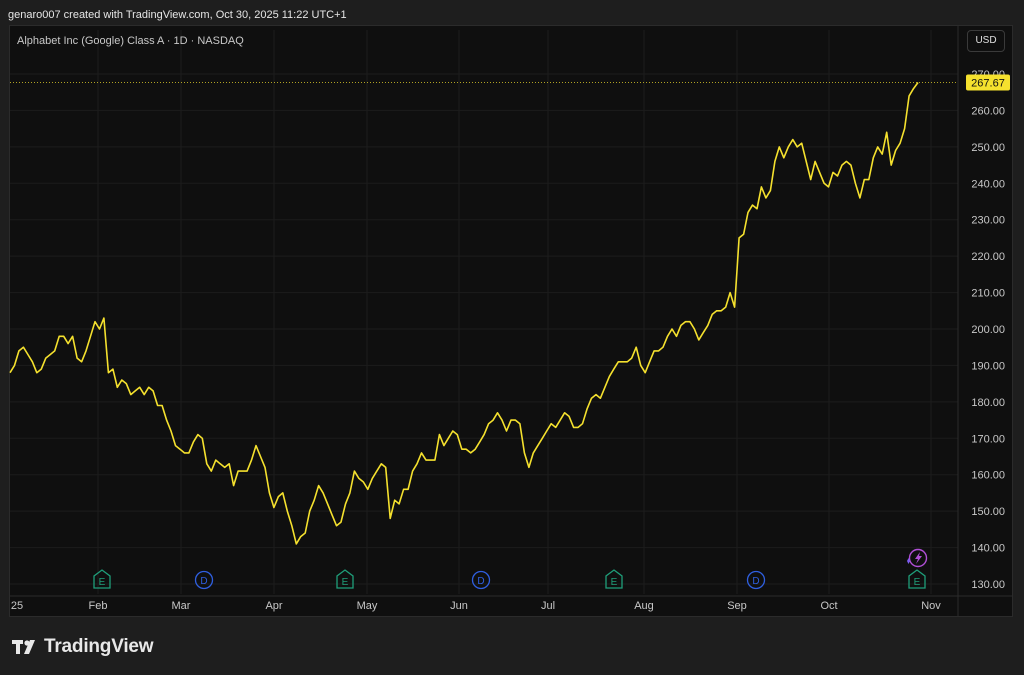  I want to click on y-tick-label: 150.00, so click(988, 512).